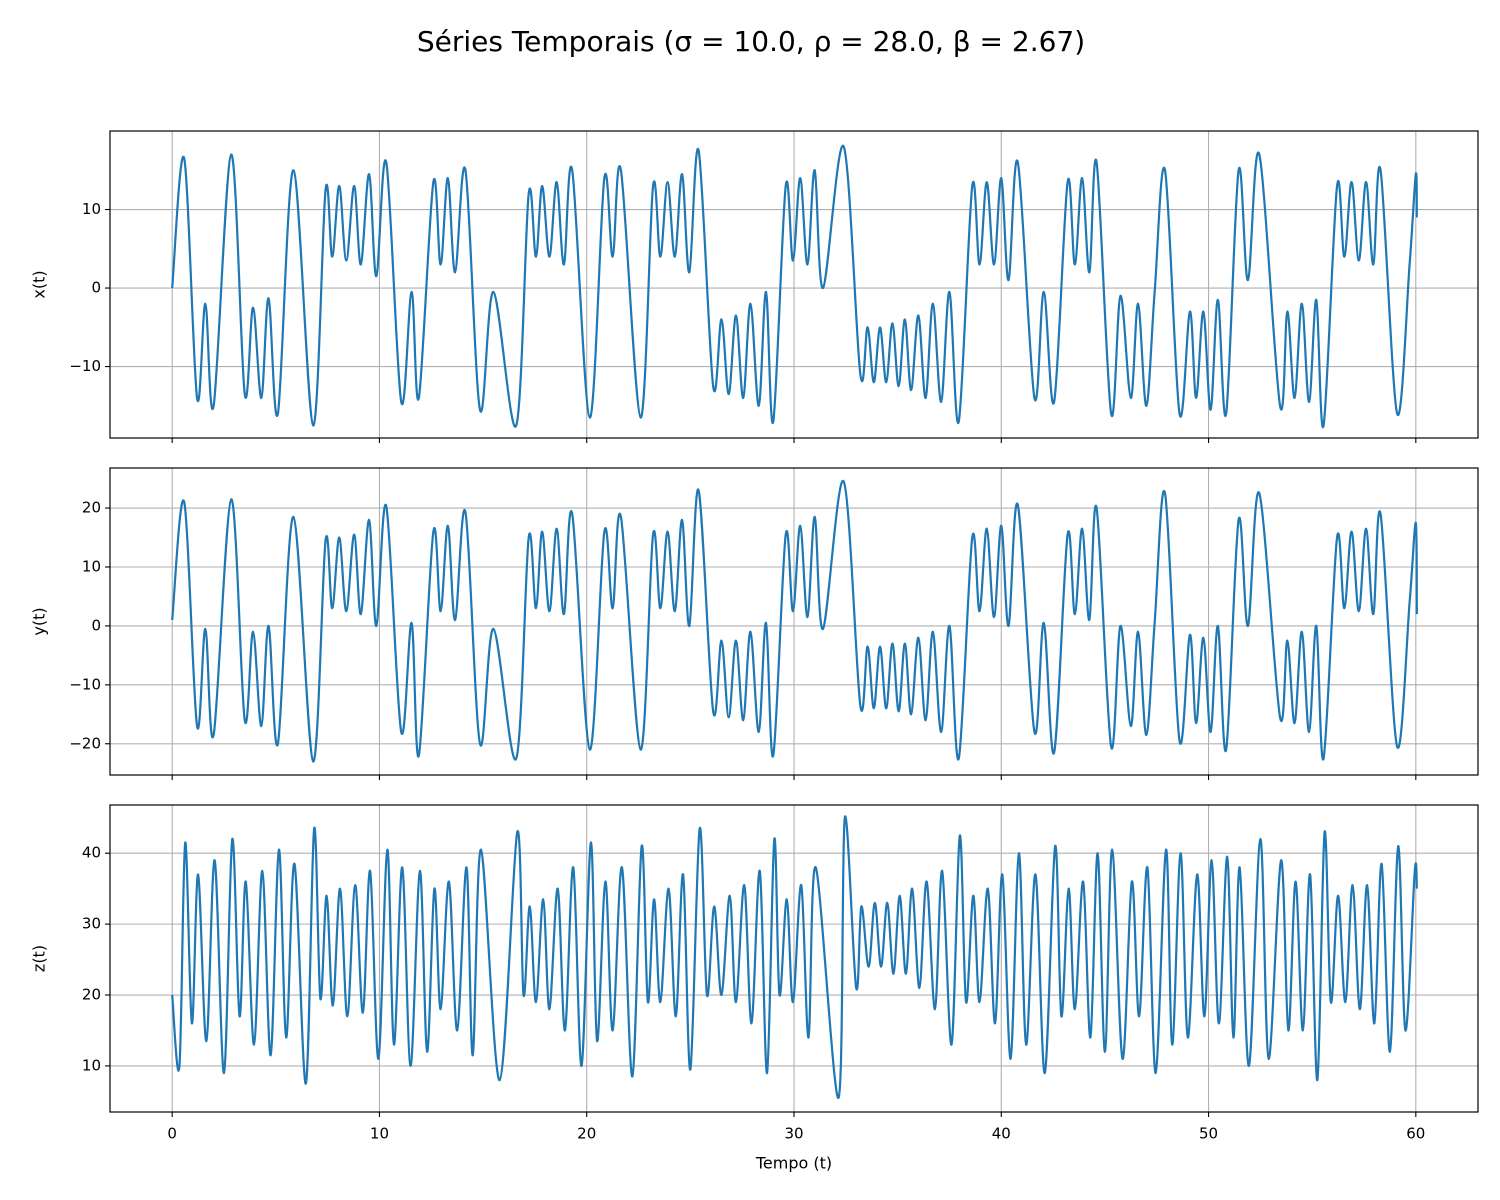  What do you see at coordinates (172, 1134) in the screenshot?
I see `x-tick-label: 0` at bounding box center [172, 1134].